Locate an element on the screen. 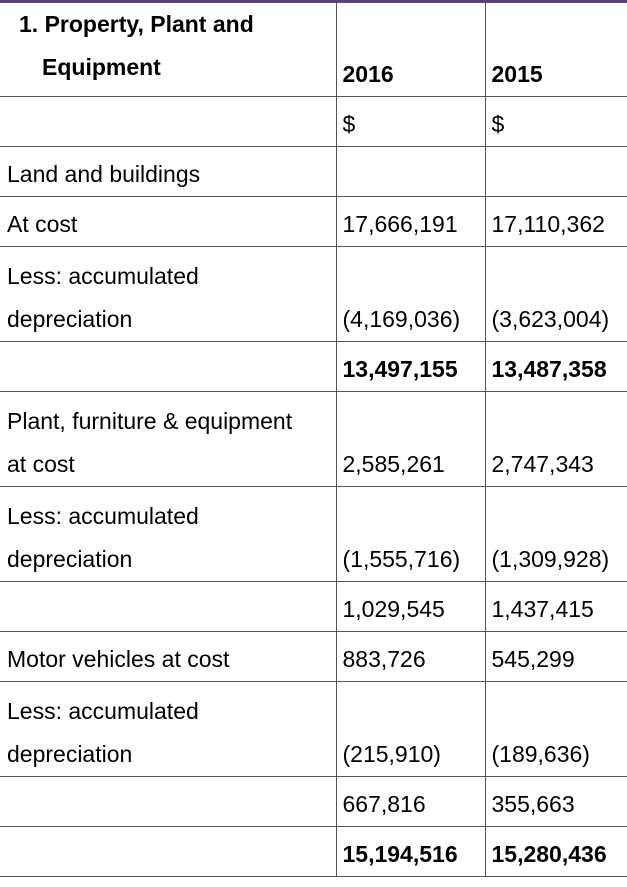 The width and height of the screenshot is (627, 887). total-row: 15,194,516 15,280,436 is located at coordinates (313, 851).